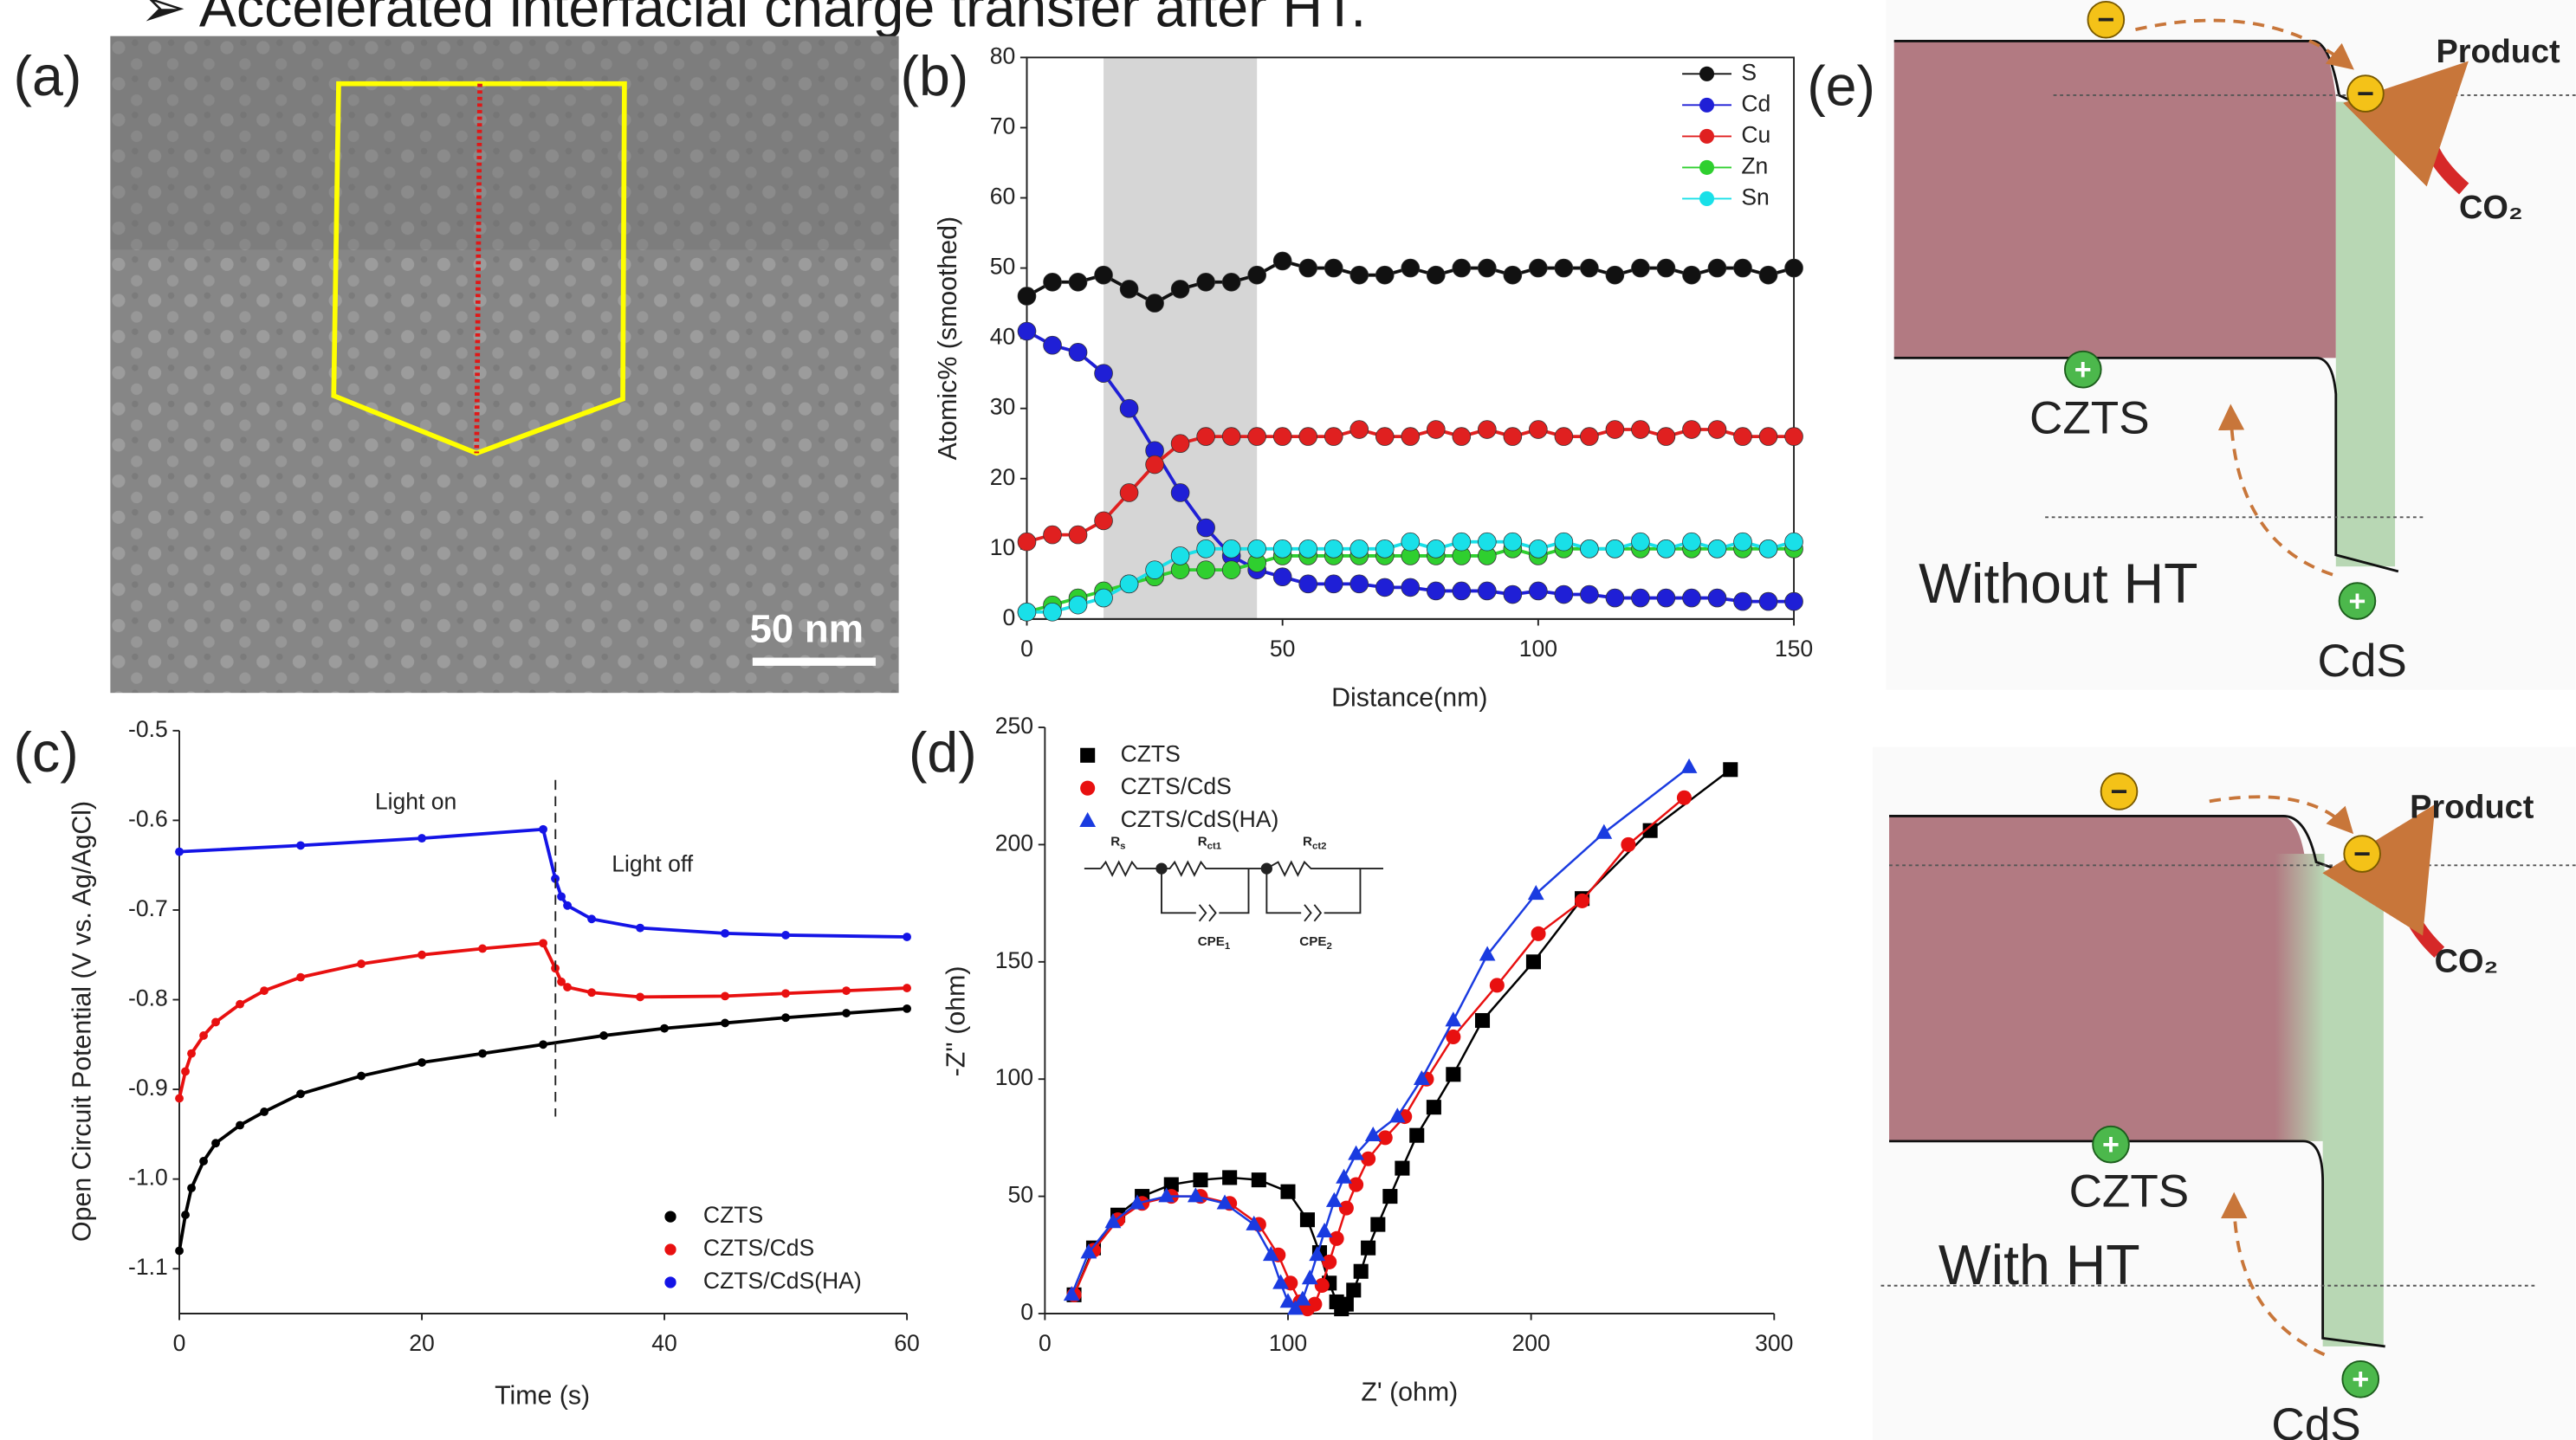 This screenshot has height=1440, width=2576. I want to click on x-tick-label: 100, so click(1288, 1343).